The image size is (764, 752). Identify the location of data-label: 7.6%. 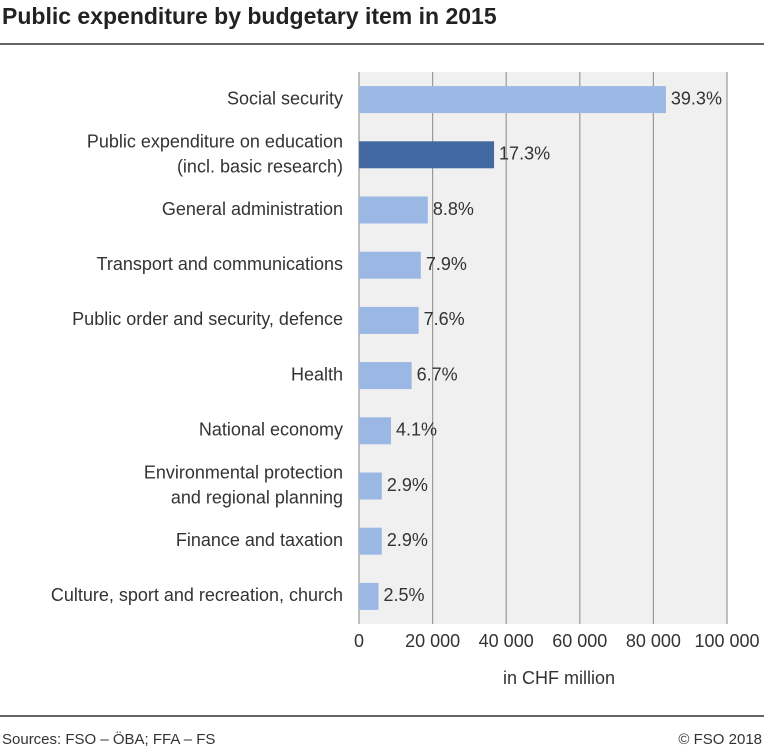
(444, 319).